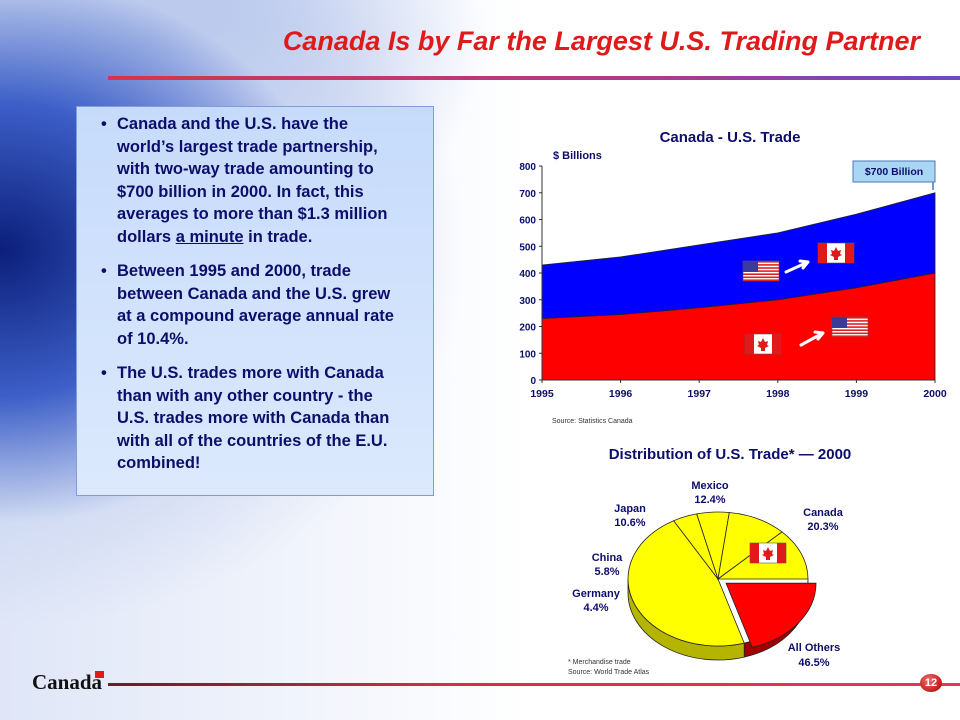  I want to click on pie-slice-canada, so click(771, 615).